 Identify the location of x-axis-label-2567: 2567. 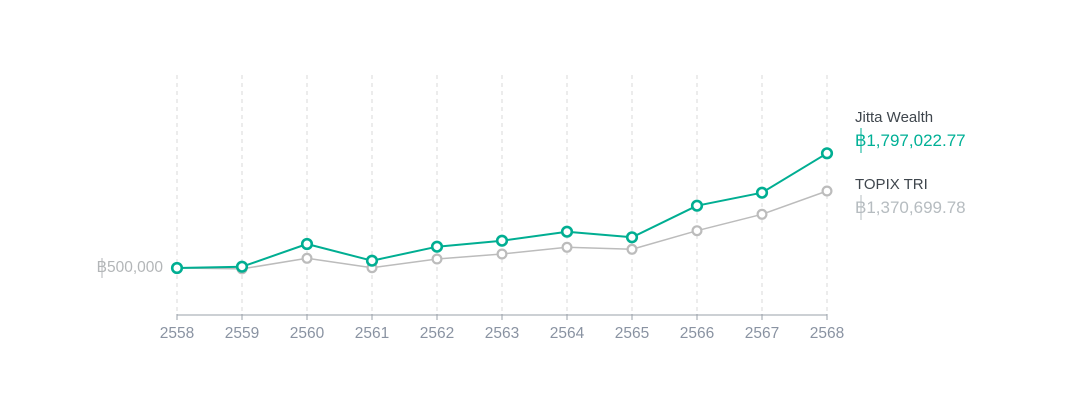
(762, 333).